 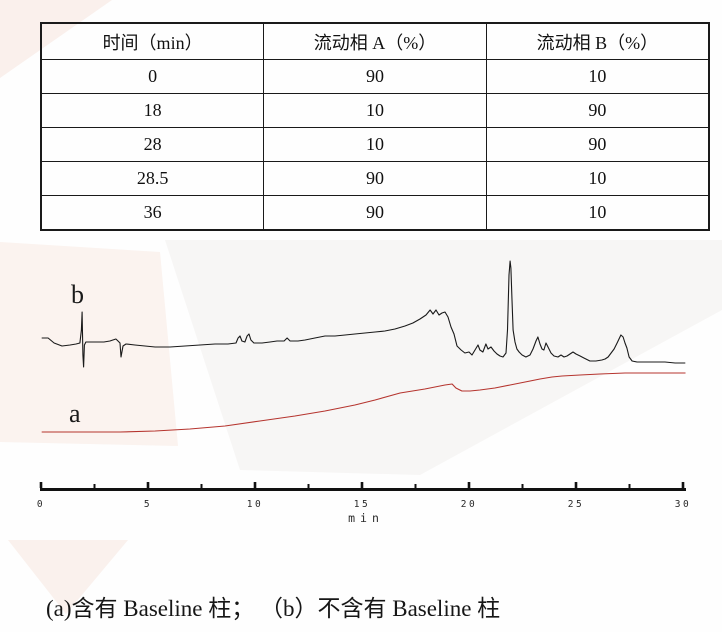 What do you see at coordinates (469, 504) in the screenshot?
I see `x-axis-tick-label: 20` at bounding box center [469, 504].